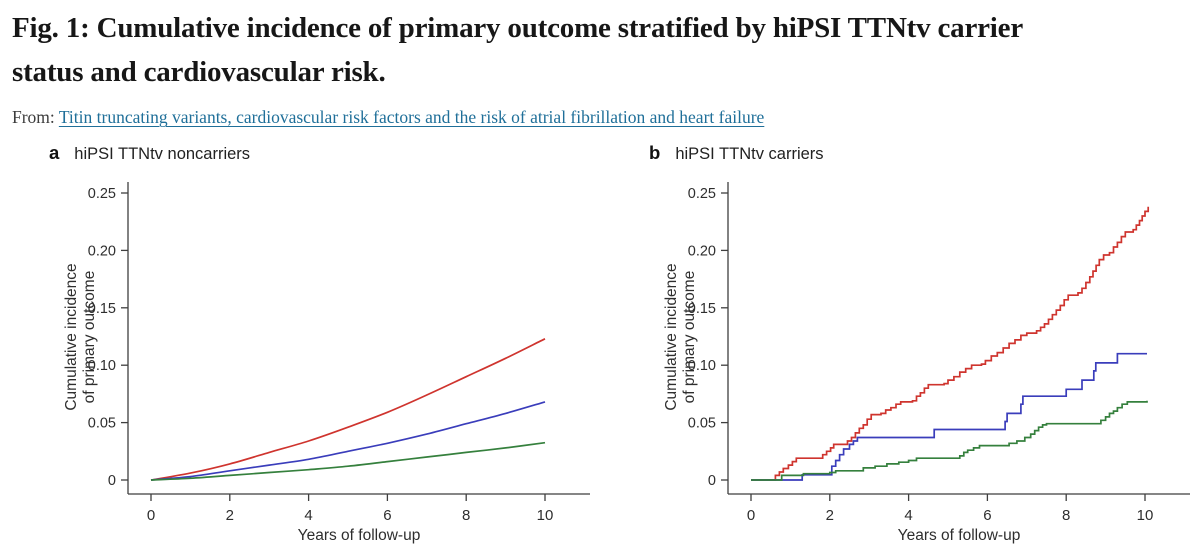 This screenshot has height=545, width=1200. I want to click on panel-b-title: hiPSI TTNtv carriers, so click(749, 154).